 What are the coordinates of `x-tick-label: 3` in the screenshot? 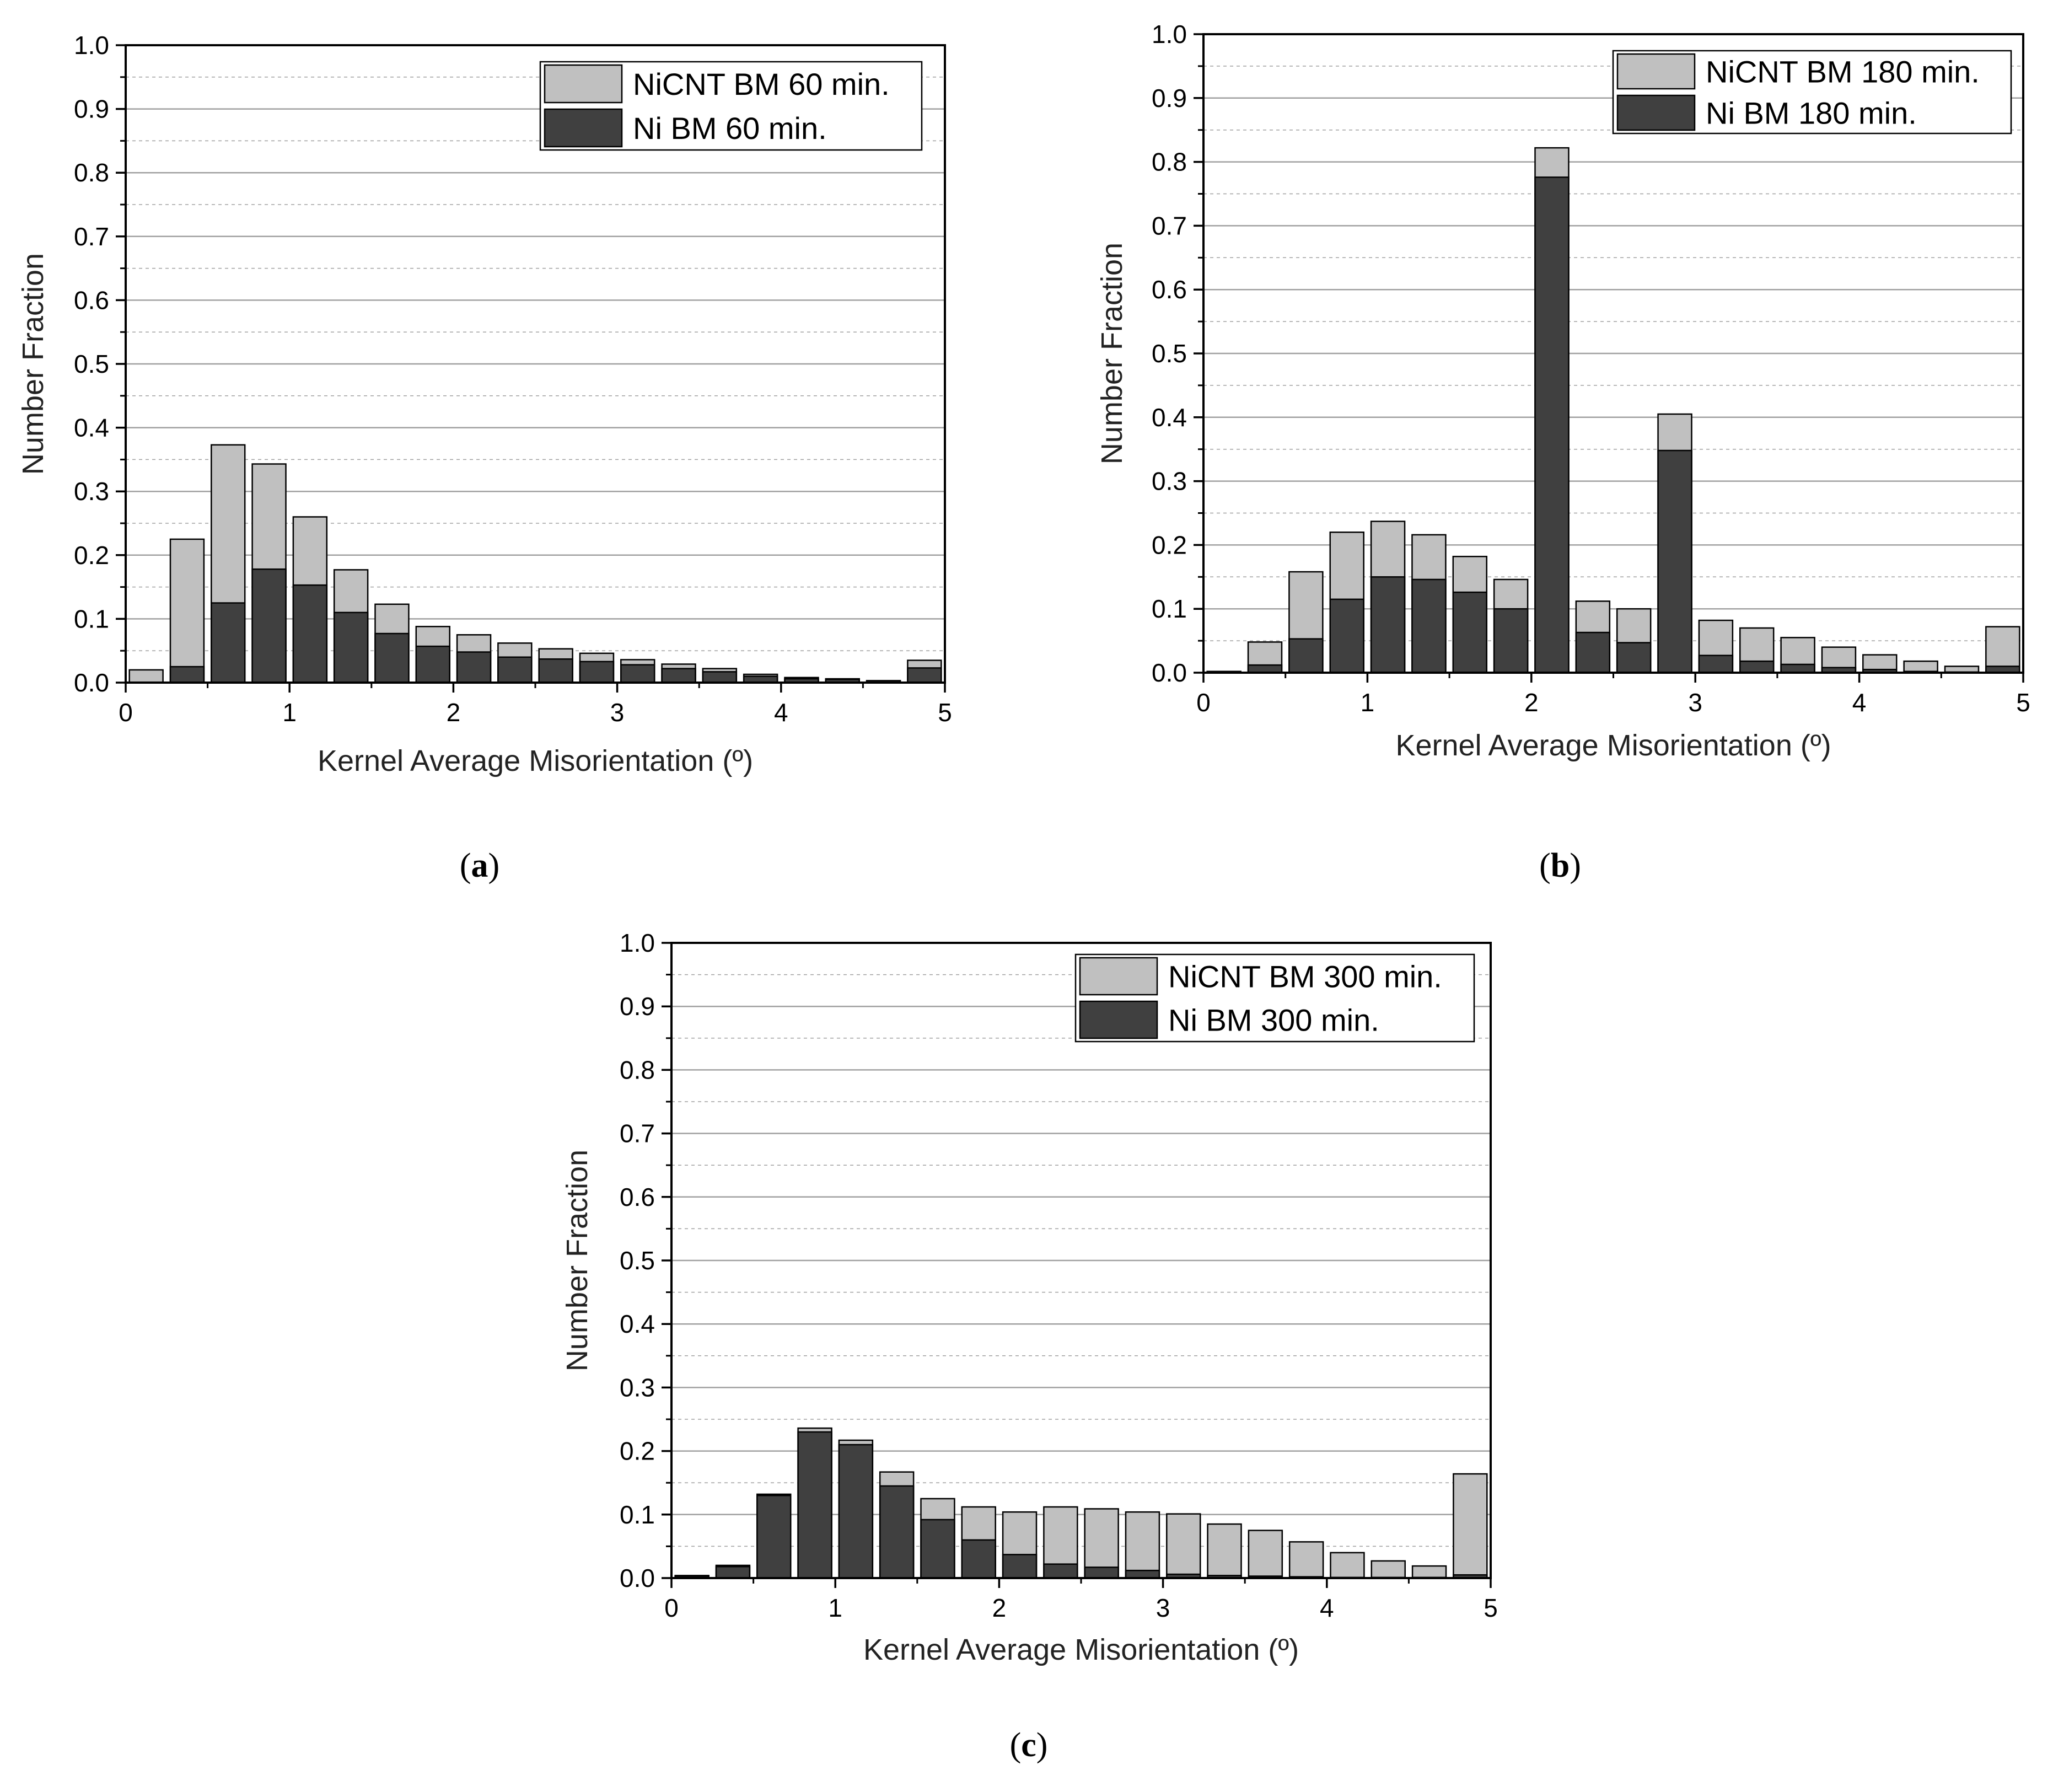 It's located at (1695, 702).